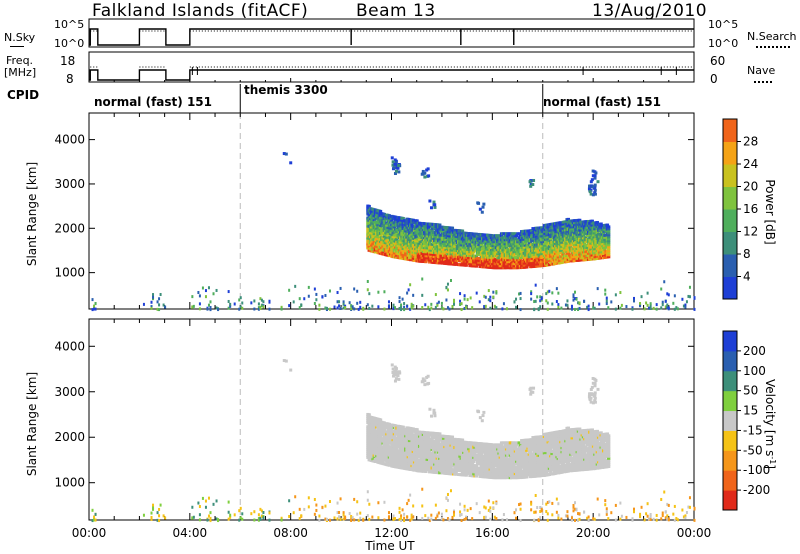 The width and height of the screenshot is (800, 554). I want to click on date-label: 13/Aug/2010, so click(650, 11).